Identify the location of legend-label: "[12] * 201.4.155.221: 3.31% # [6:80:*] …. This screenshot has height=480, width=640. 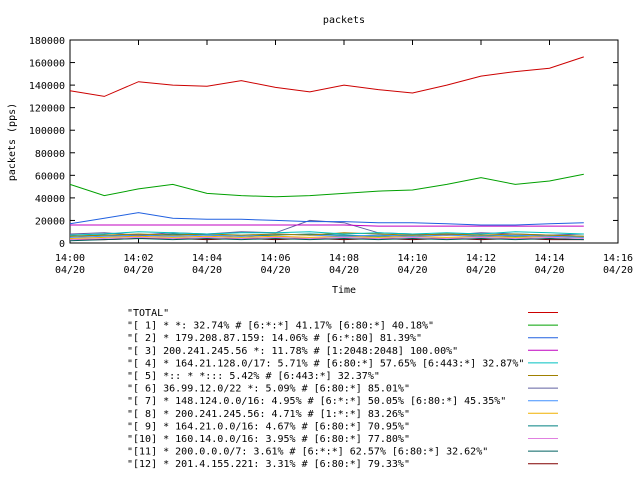
(268, 464).